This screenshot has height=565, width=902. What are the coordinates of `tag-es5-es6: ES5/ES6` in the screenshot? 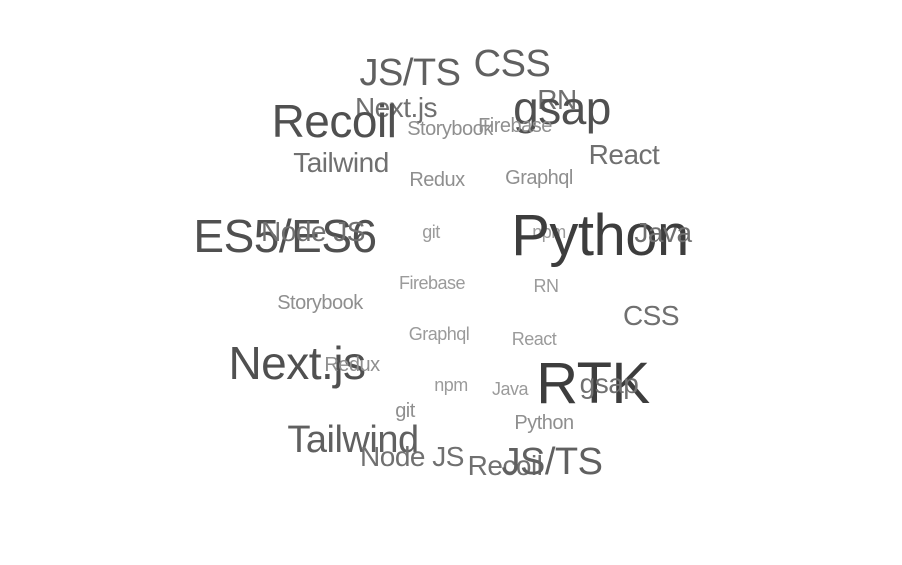 It's located at (285, 236).